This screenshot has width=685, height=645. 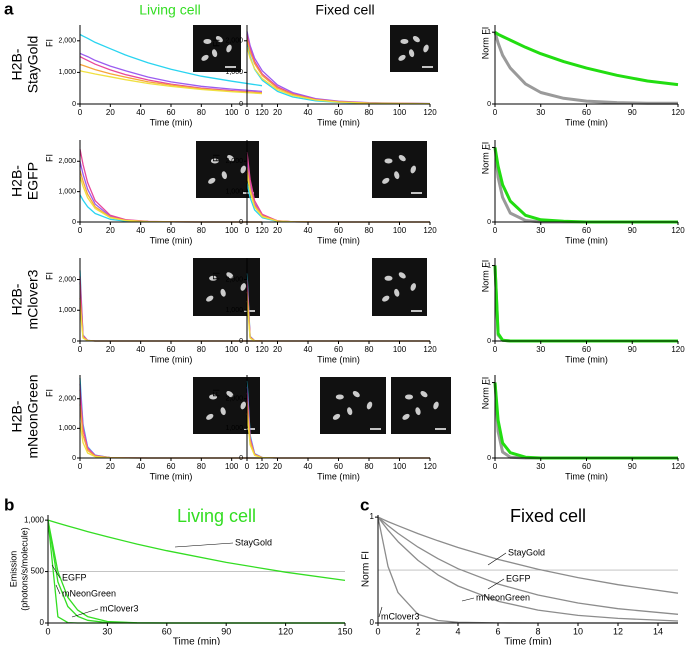 What do you see at coordinates (548, 516) in the screenshot?
I see `chart-title: Fixed cell` at bounding box center [548, 516].